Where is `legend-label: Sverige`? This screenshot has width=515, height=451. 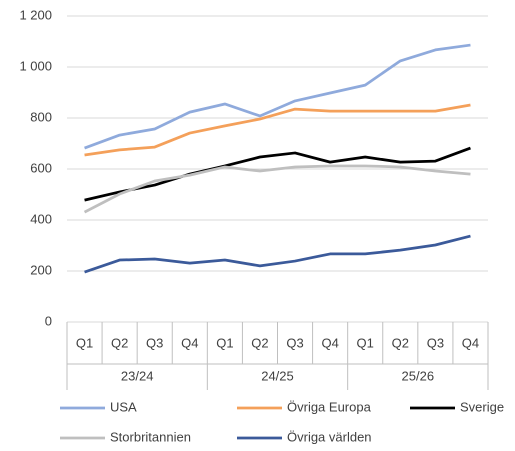 legend-label: Sverige is located at coordinates (482, 406).